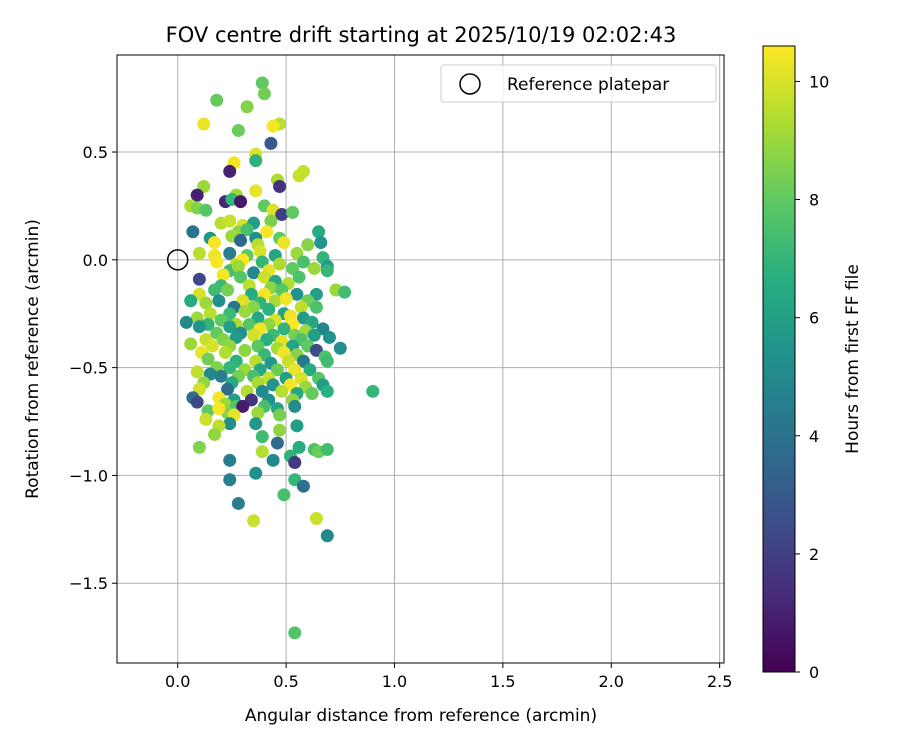 The image size is (900, 750). Describe the element at coordinates (33, 359) in the screenshot. I see `y-axis-label: Rotation from reference (arcmin)` at that location.